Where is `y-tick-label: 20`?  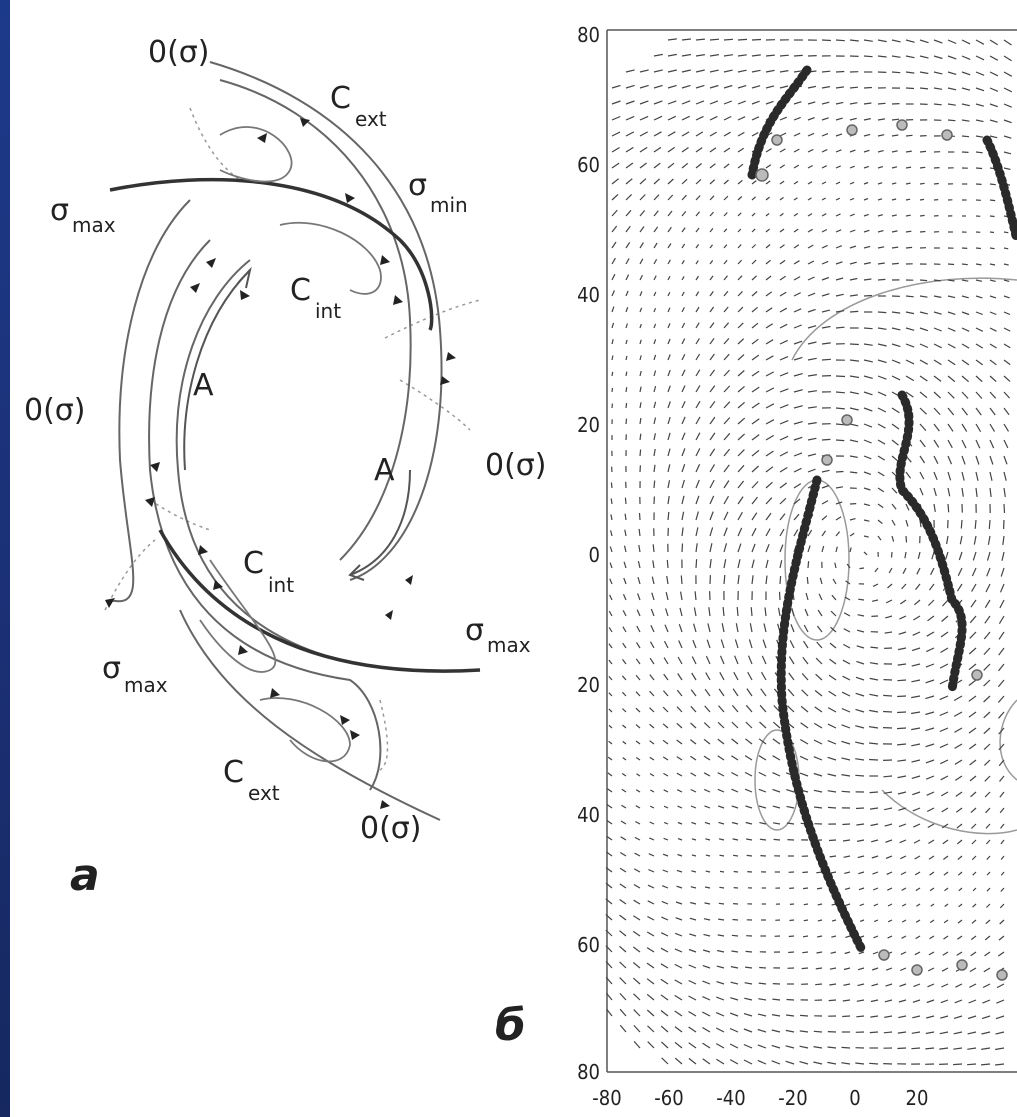
y-tick-label: 20 is located at coordinates (588, 425).